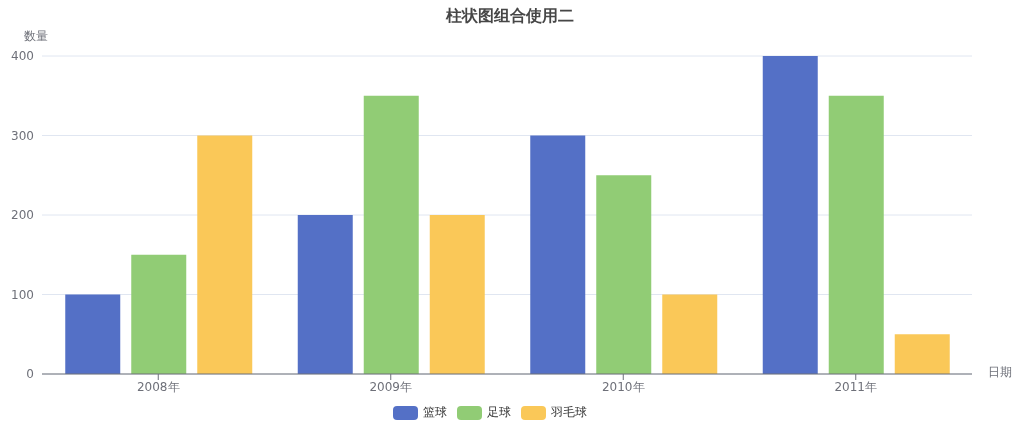 Image resolution: width=1020 pixels, height=439 pixels. I want to click on y-tick-label: 300, so click(22, 135).